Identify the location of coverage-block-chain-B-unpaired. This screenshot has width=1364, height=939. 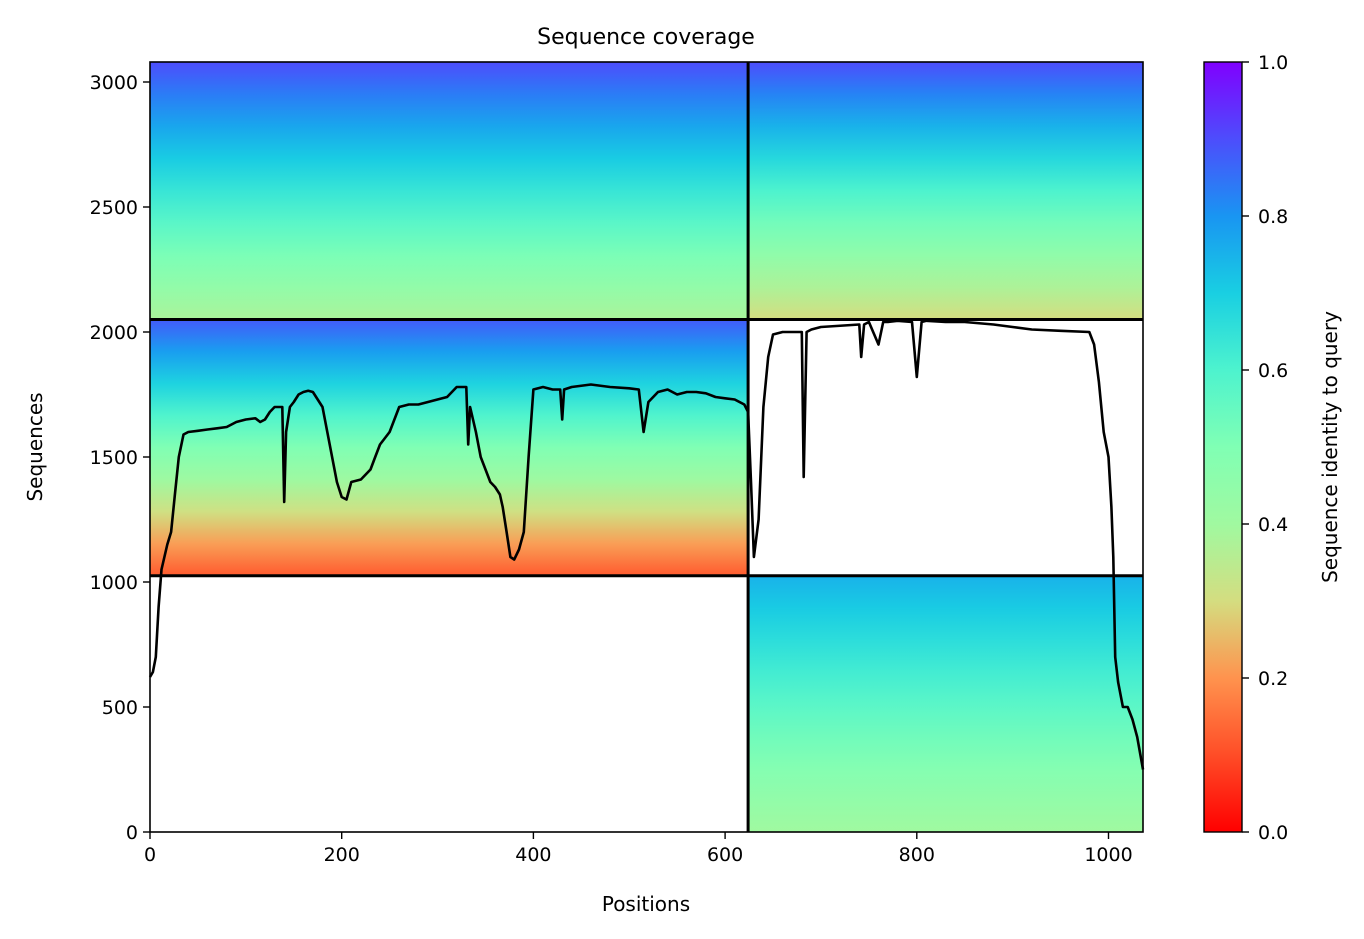
(945, 703).